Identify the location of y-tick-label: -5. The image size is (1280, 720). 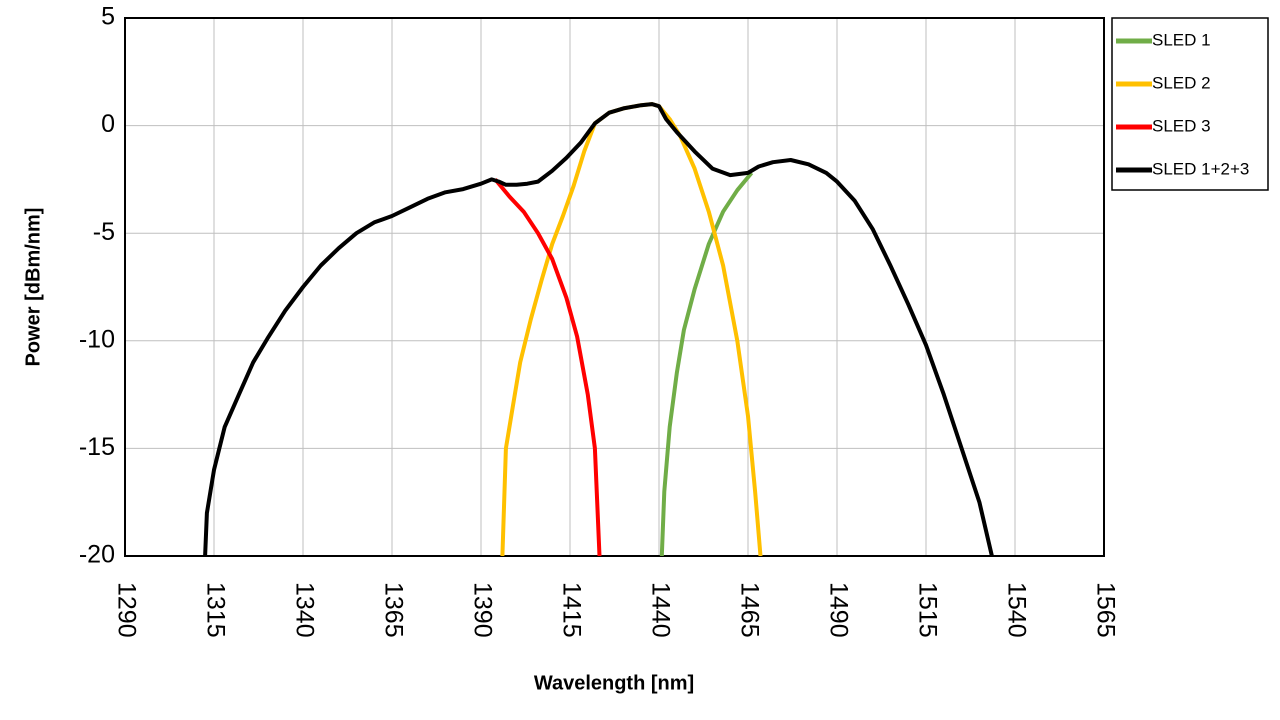
(104, 232).